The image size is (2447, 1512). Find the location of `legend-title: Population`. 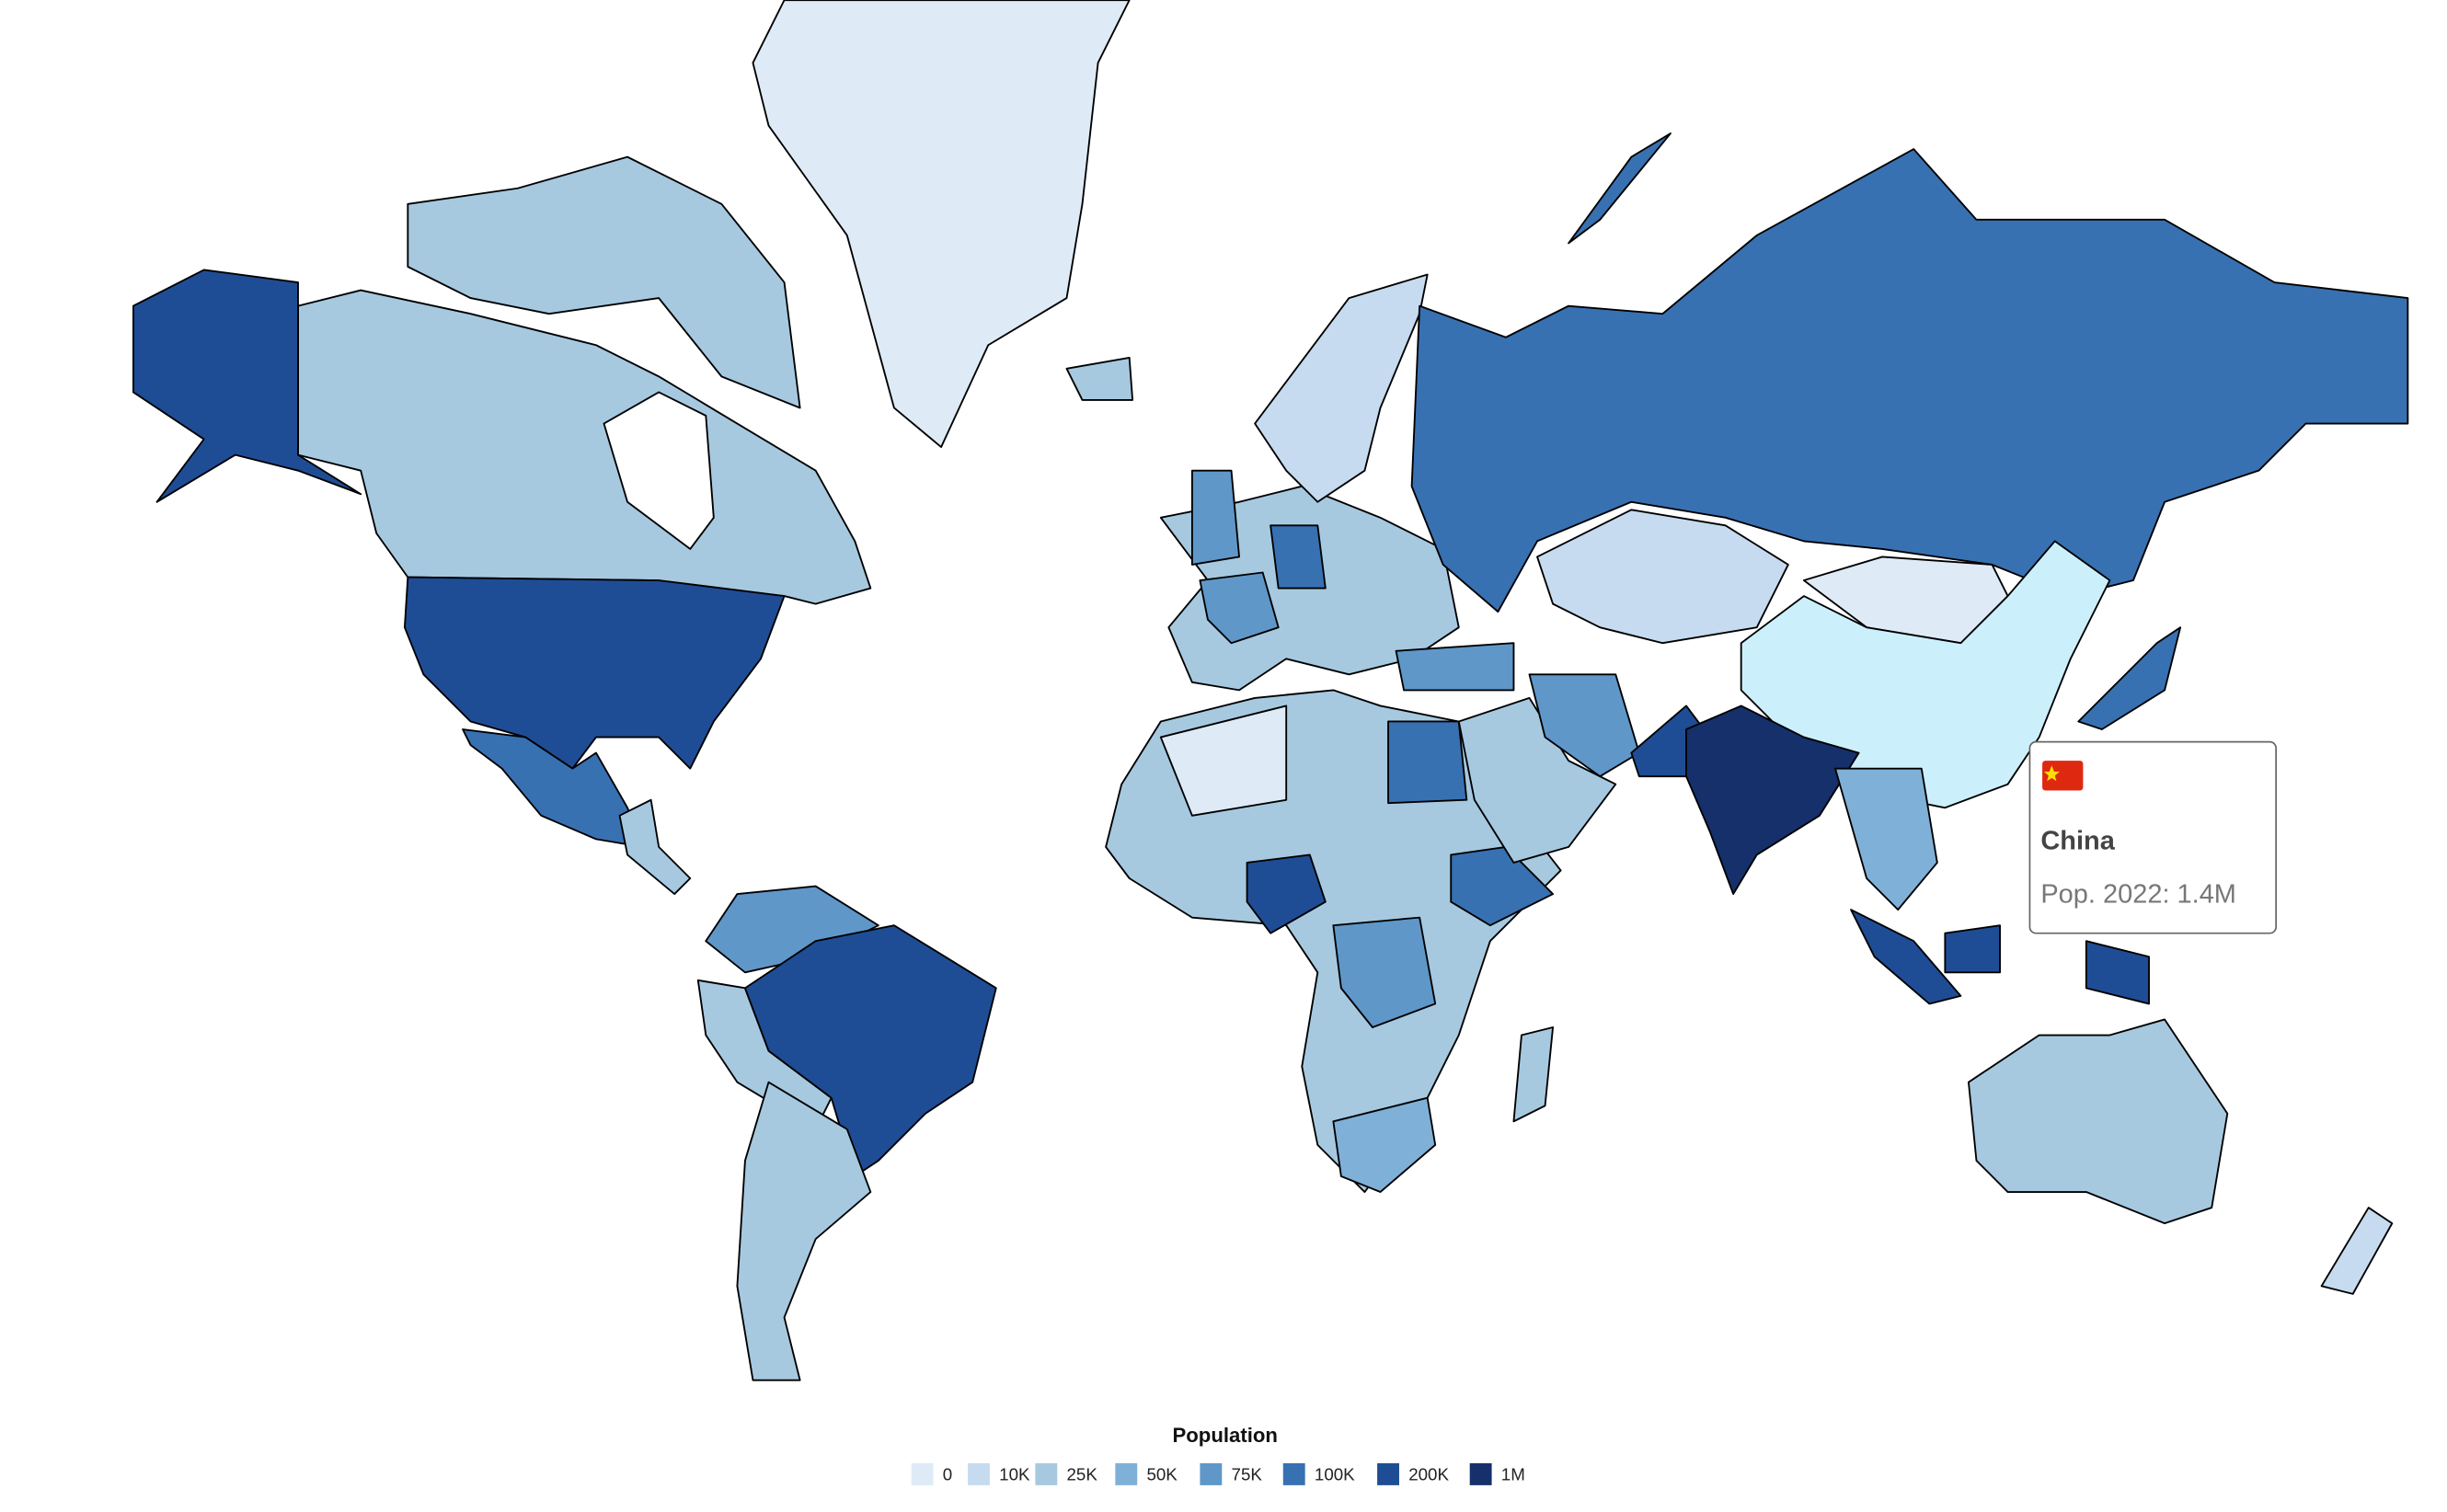

legend-title: Population is located at coordinates (1224, 1435).